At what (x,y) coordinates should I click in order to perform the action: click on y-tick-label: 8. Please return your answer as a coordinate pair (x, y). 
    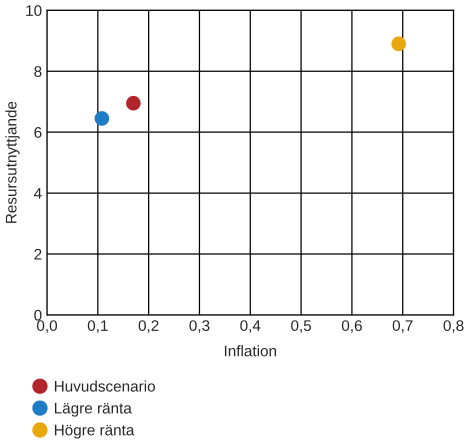
    Looking at the image, I should click on (38, 71).